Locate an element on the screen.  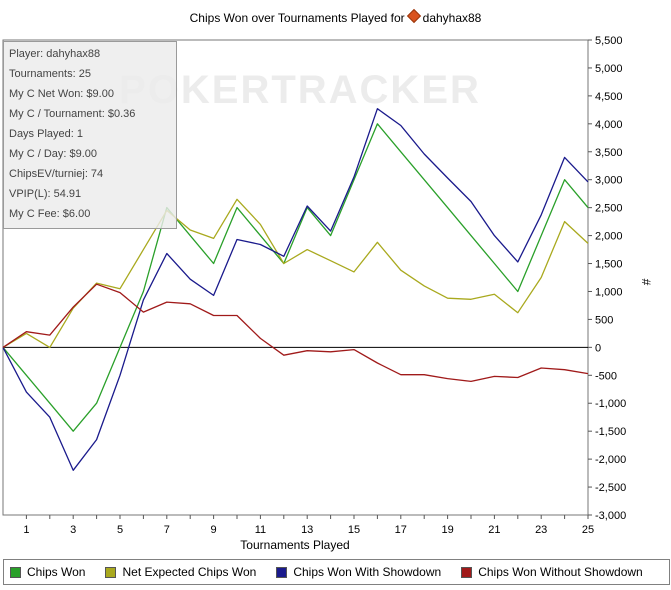
y-tick-label: -500 is located at coordinates (606, 376).